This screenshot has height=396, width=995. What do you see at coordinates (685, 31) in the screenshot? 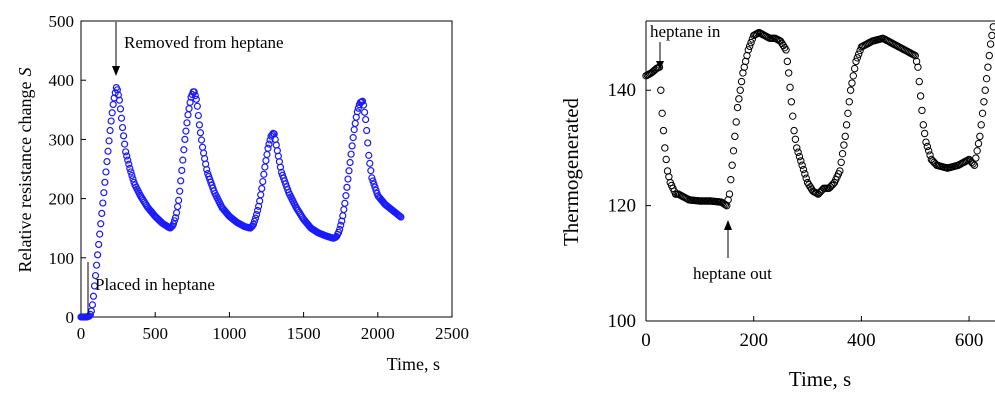
I see `heptane-in-annotation: heptane in` at bounding box center [685, 31].